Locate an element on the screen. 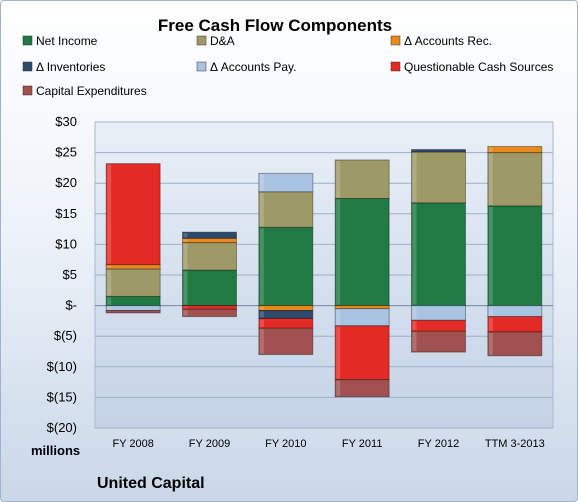  bar-group-ttm-3-2013 is located at coordinates (515, 251).